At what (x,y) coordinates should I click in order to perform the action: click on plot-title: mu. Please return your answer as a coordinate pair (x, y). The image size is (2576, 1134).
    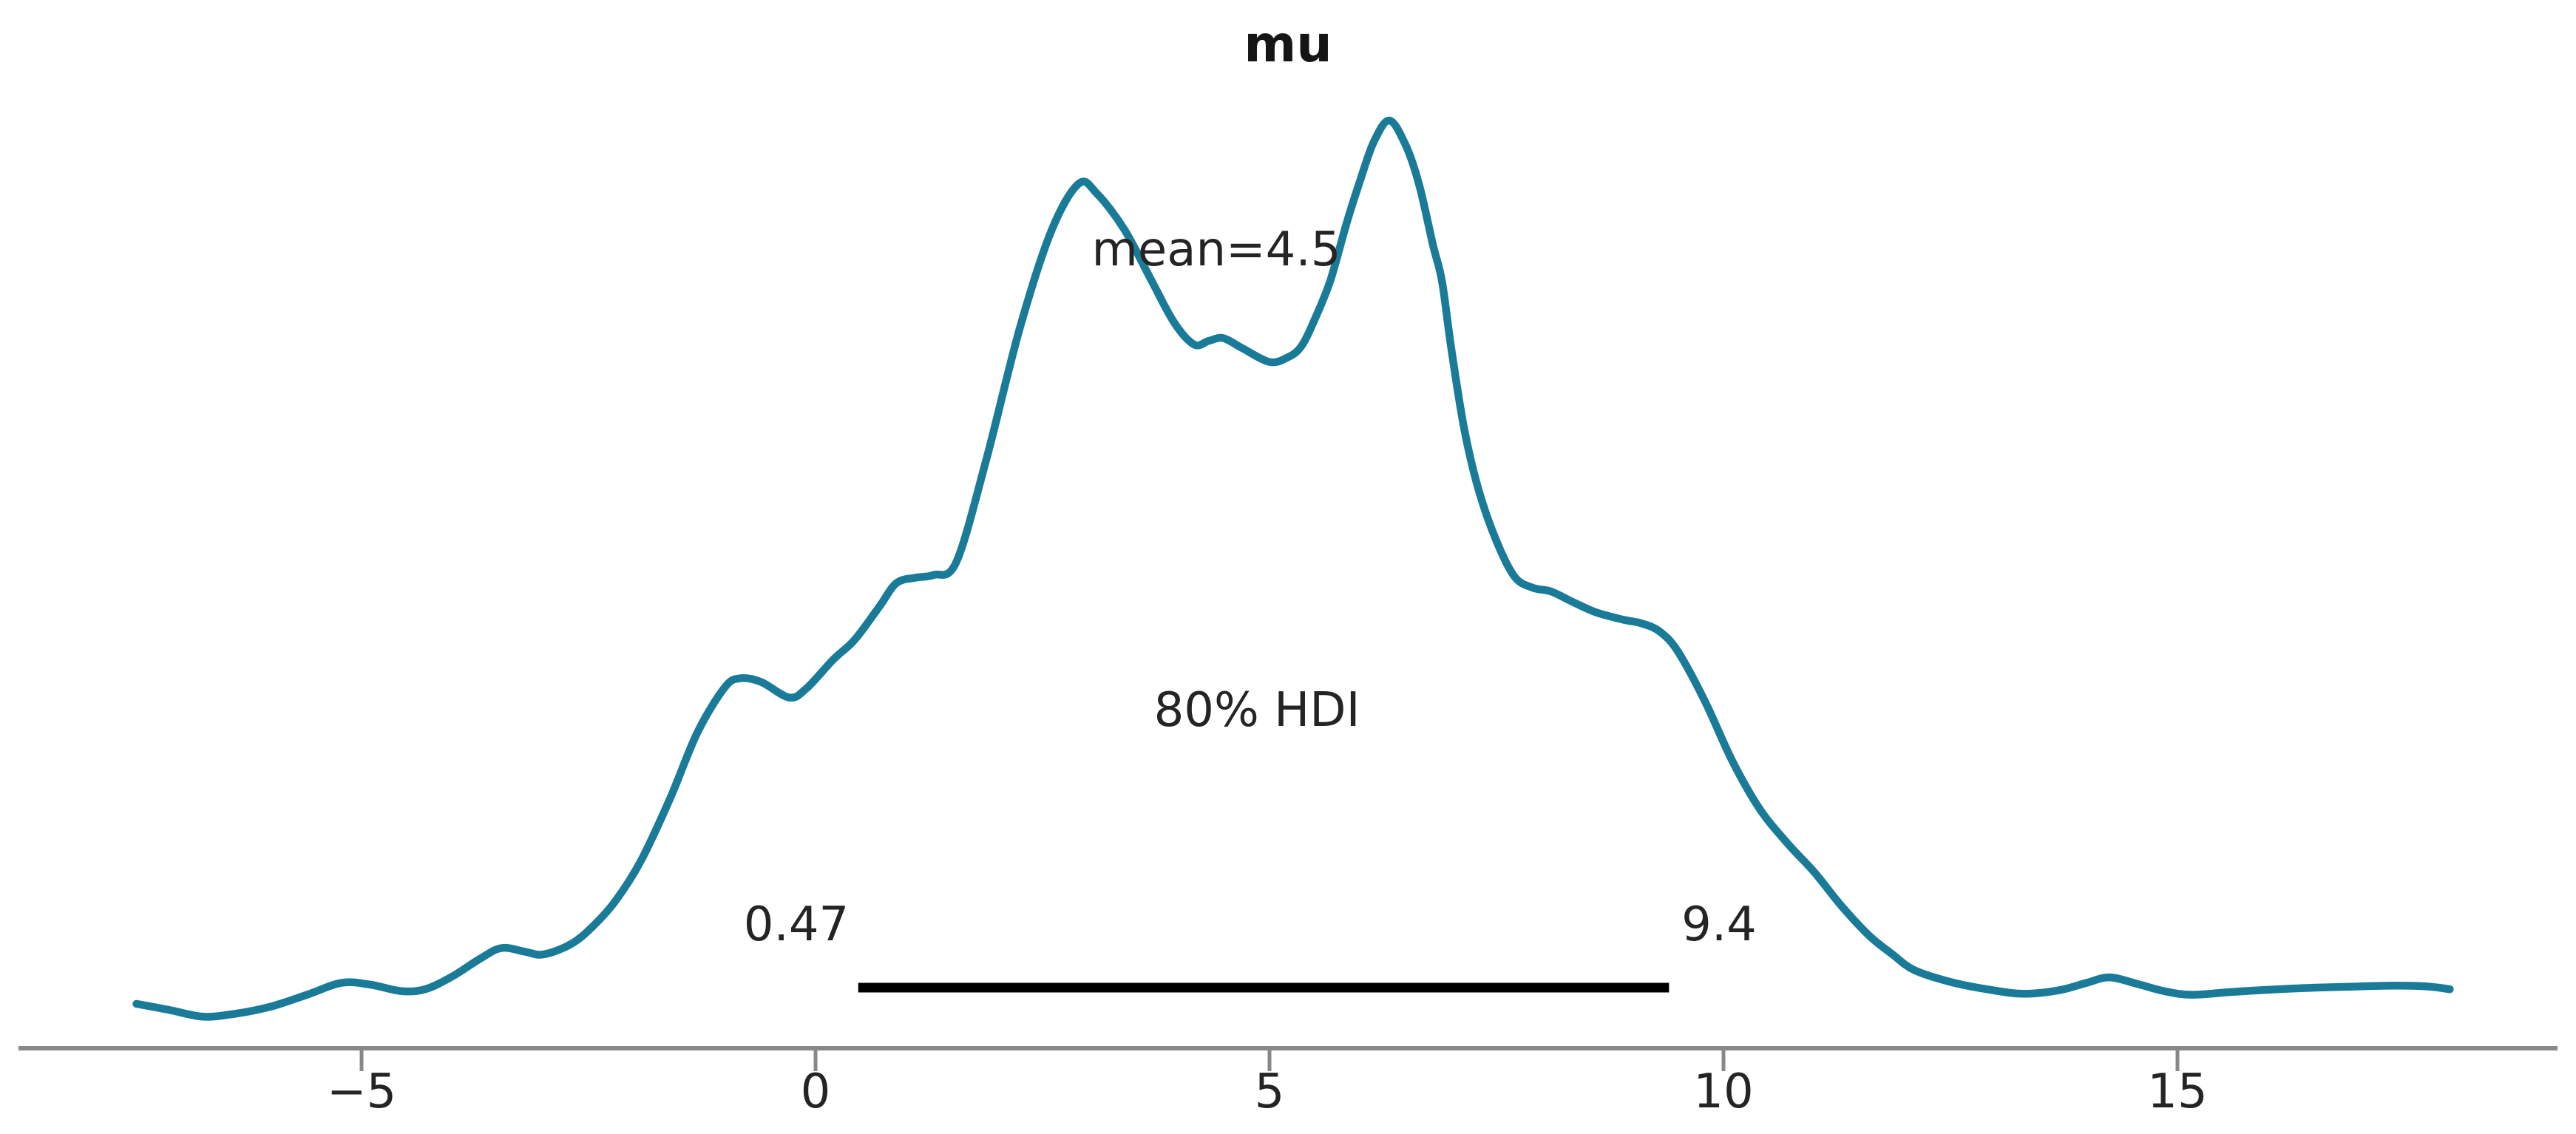
    Looking at the image, I should click on (1288, 45).